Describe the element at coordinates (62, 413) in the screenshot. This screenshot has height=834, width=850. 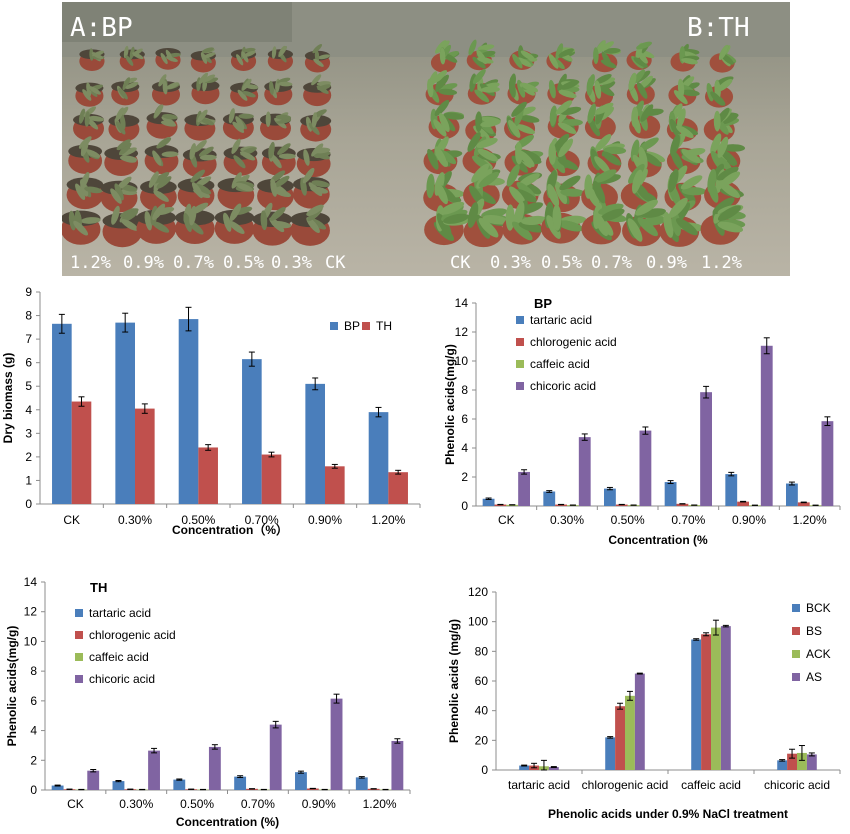
I see `bar-bp` at that location.